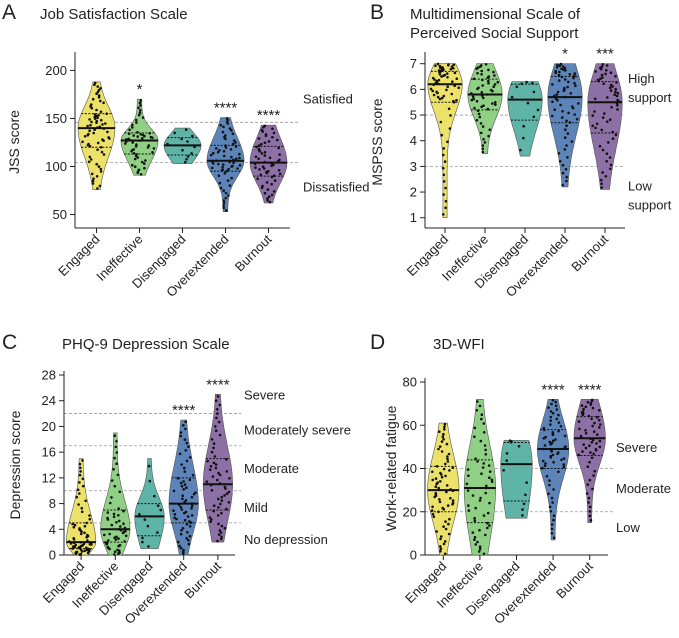 The width and height of the screenshot is (679, 638). Describe the element at coordinates (605, 54) in the screenshot. I see `significance-marker: ***` at that location.